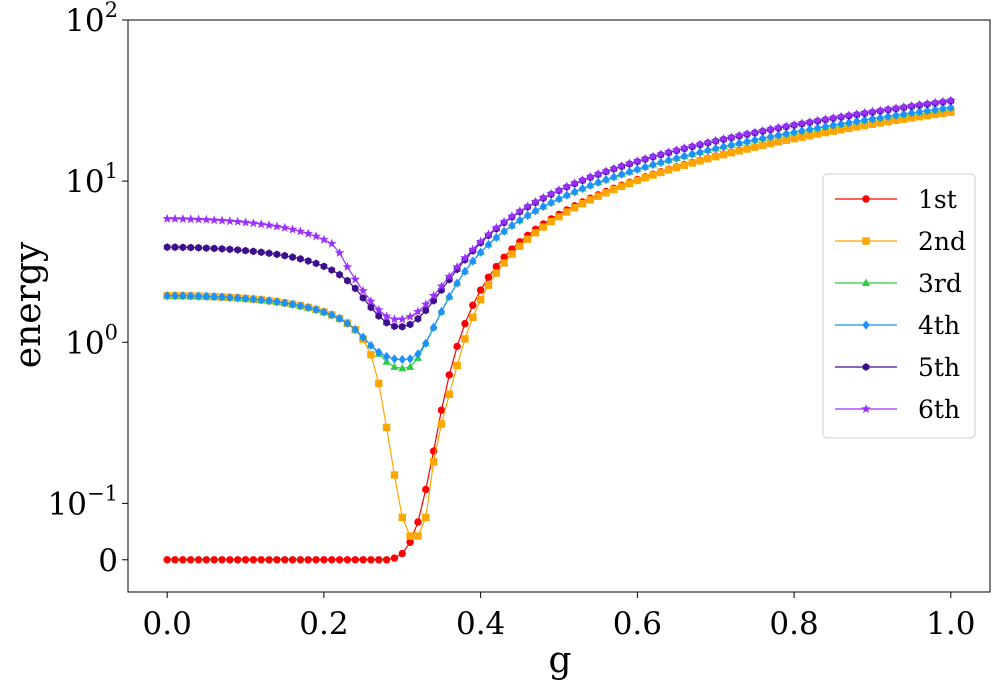 The height and width of the screenshot is (684, 997). I want to click on x-tick-label: 0.2, so click(323, 624).